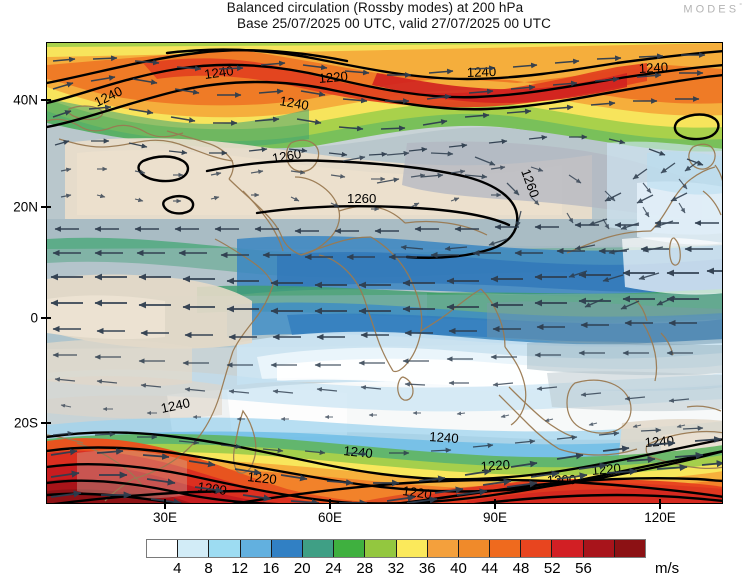  What do you see at coordinates (495, 517) in the screenshot?
I see `x-tick-label-90e: 90E` at bounding box center [495, 517].